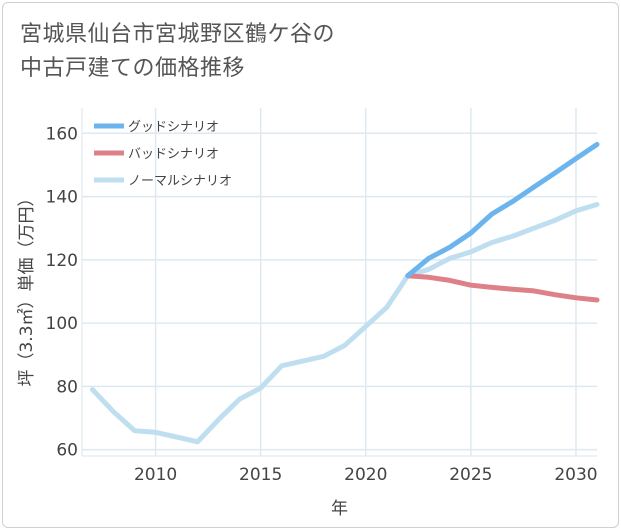  What do you see at coordinates (575, 475) in the screenshot?
I see `x-tick-label: 2030` at bounding box center [575, 475].